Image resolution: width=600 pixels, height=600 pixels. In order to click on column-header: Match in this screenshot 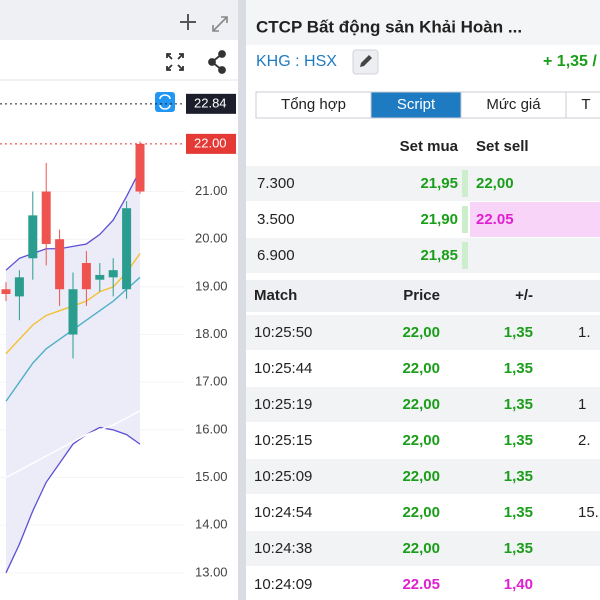, I will do `click(275, 295)`.